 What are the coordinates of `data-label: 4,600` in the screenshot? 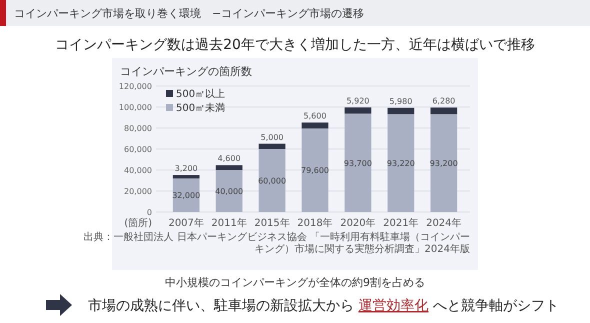 It's located at (229, 159).